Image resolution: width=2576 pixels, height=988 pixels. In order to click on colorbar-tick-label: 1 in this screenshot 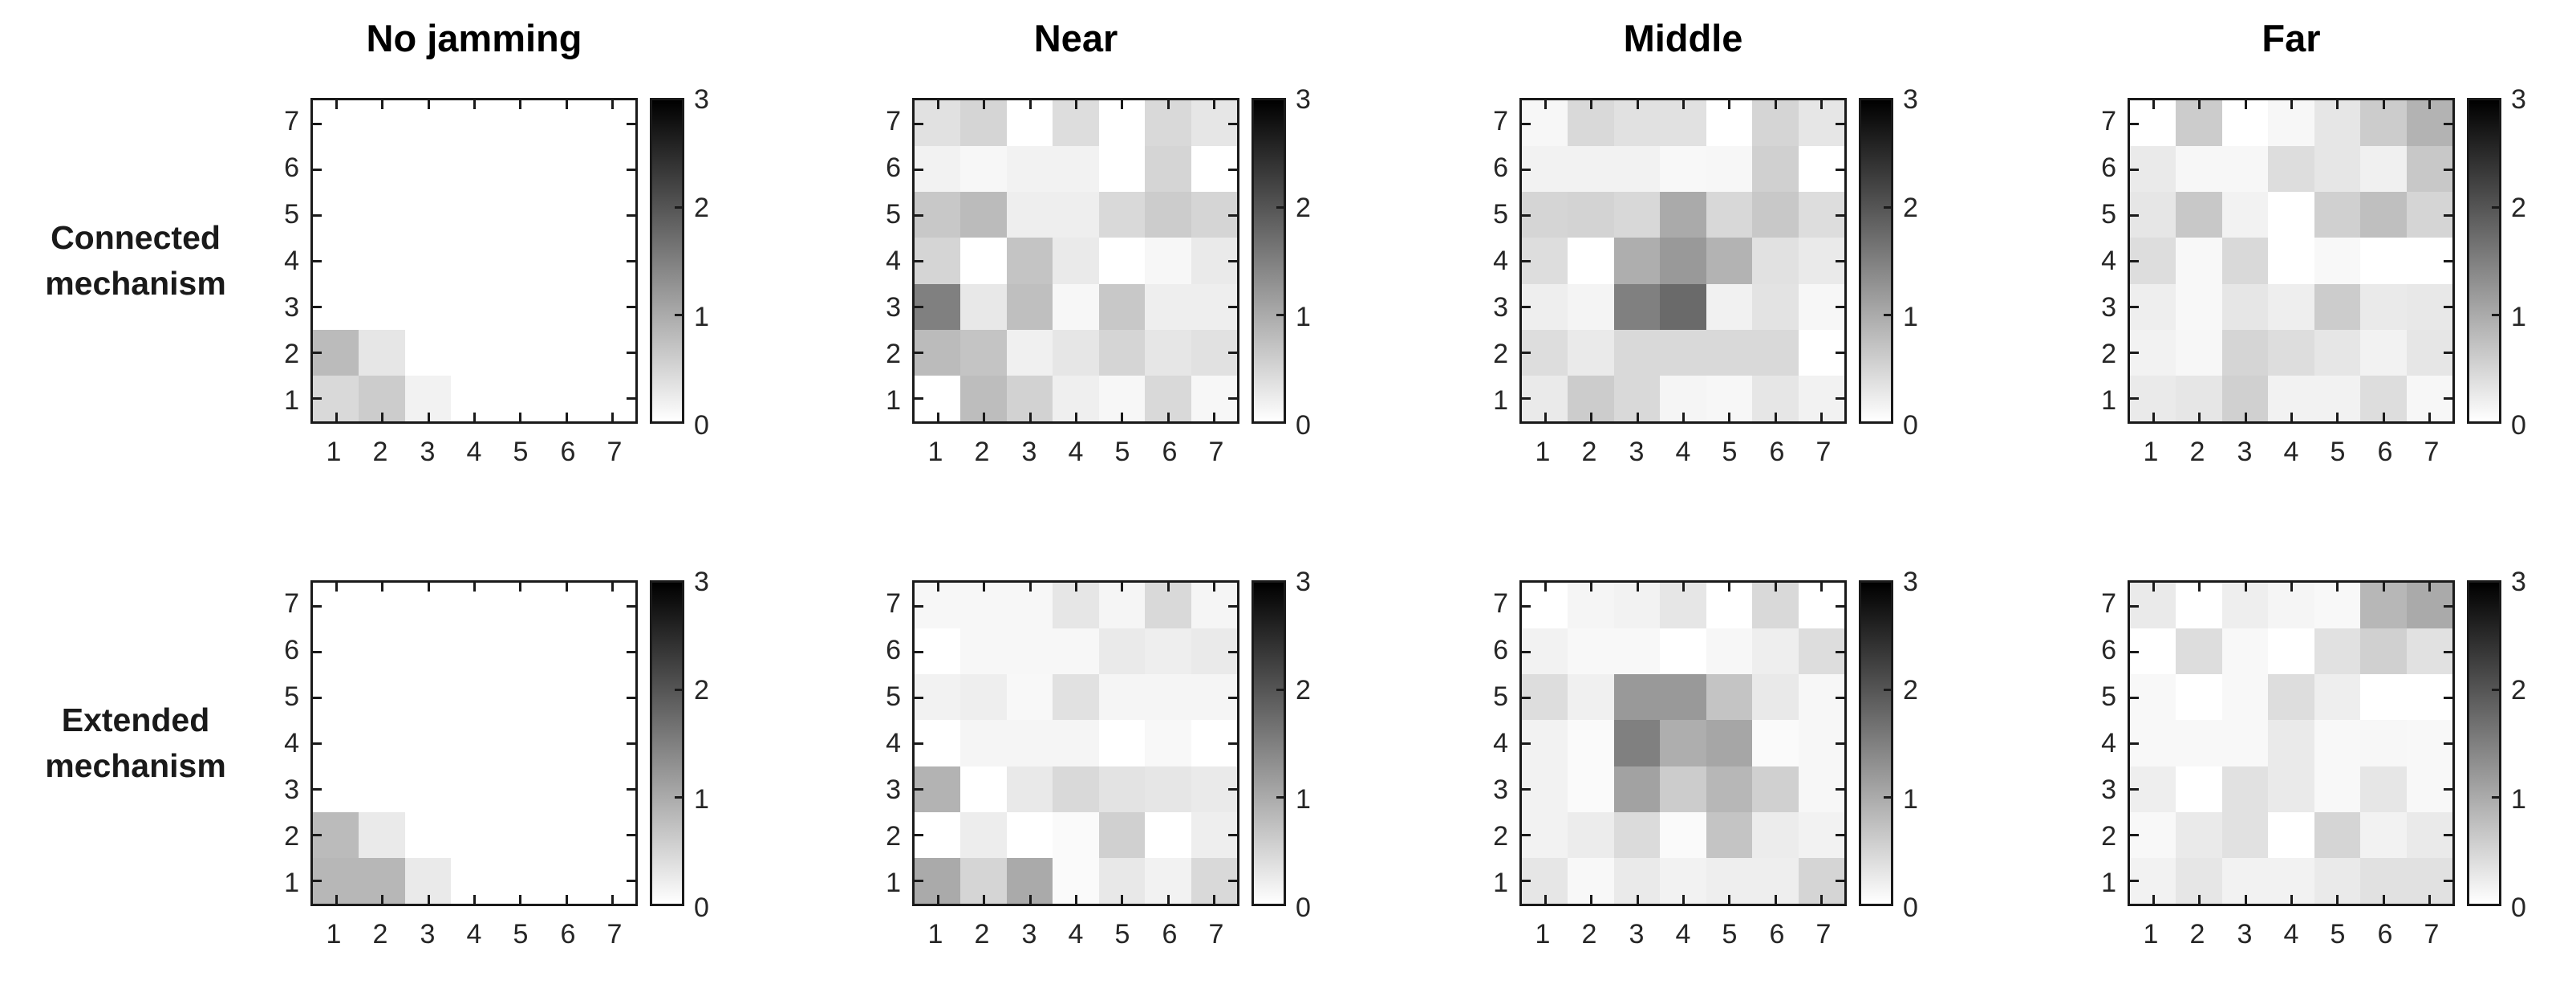, I will do `click(2518, 317)`.